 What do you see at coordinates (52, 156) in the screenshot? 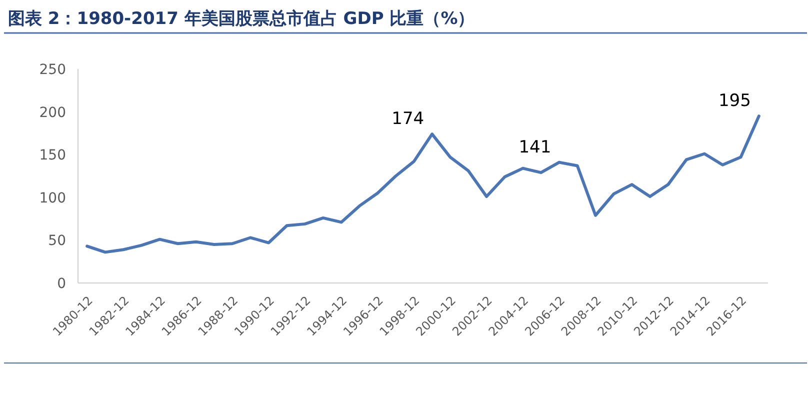
I see `y-tick-label: 150` at bounding box center [52, 156].